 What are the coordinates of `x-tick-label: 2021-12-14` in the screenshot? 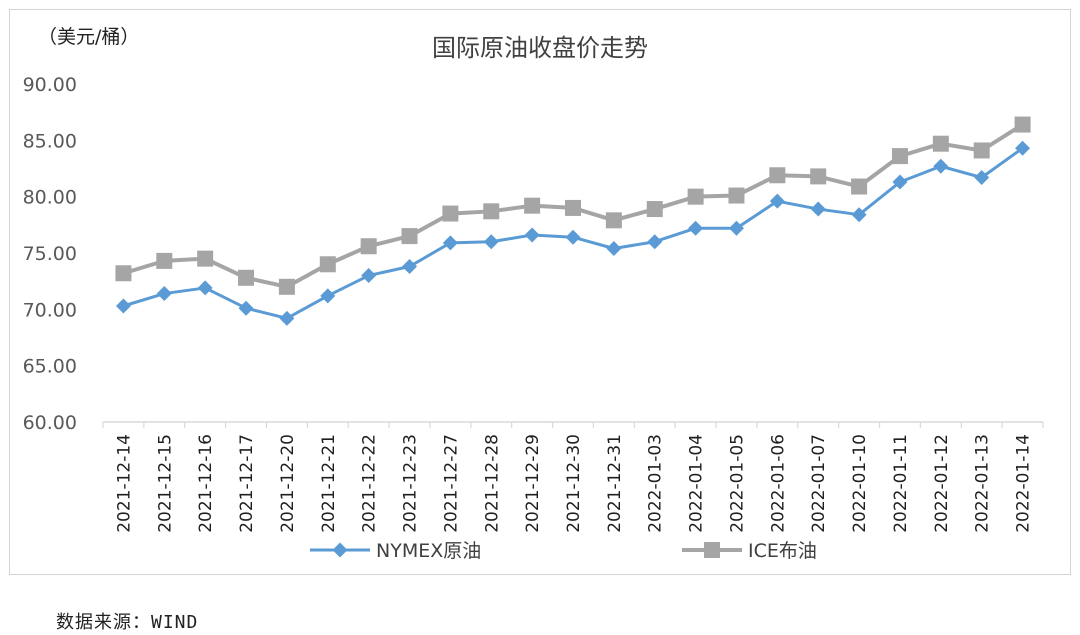 It's located at (124, 483).